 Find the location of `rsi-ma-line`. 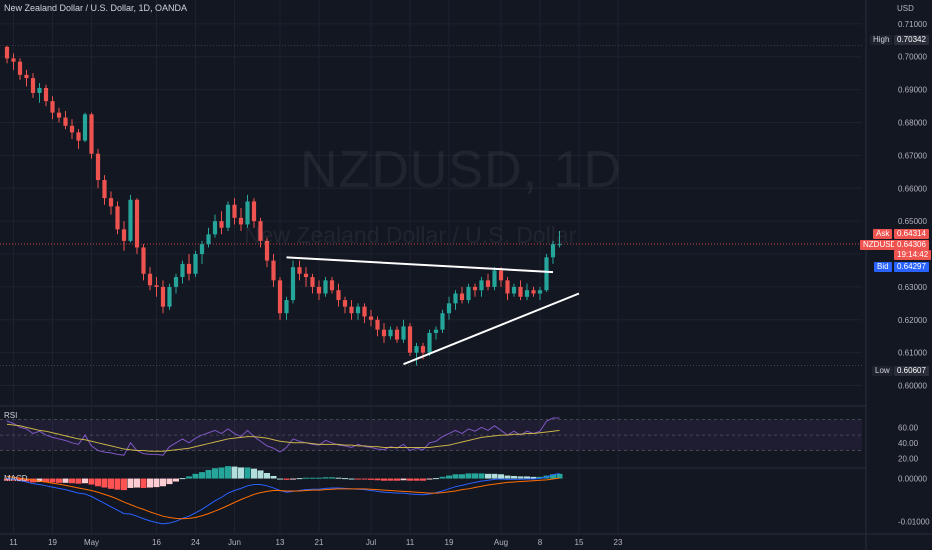

rsi-ma-line is located at coordinates (283, 437).